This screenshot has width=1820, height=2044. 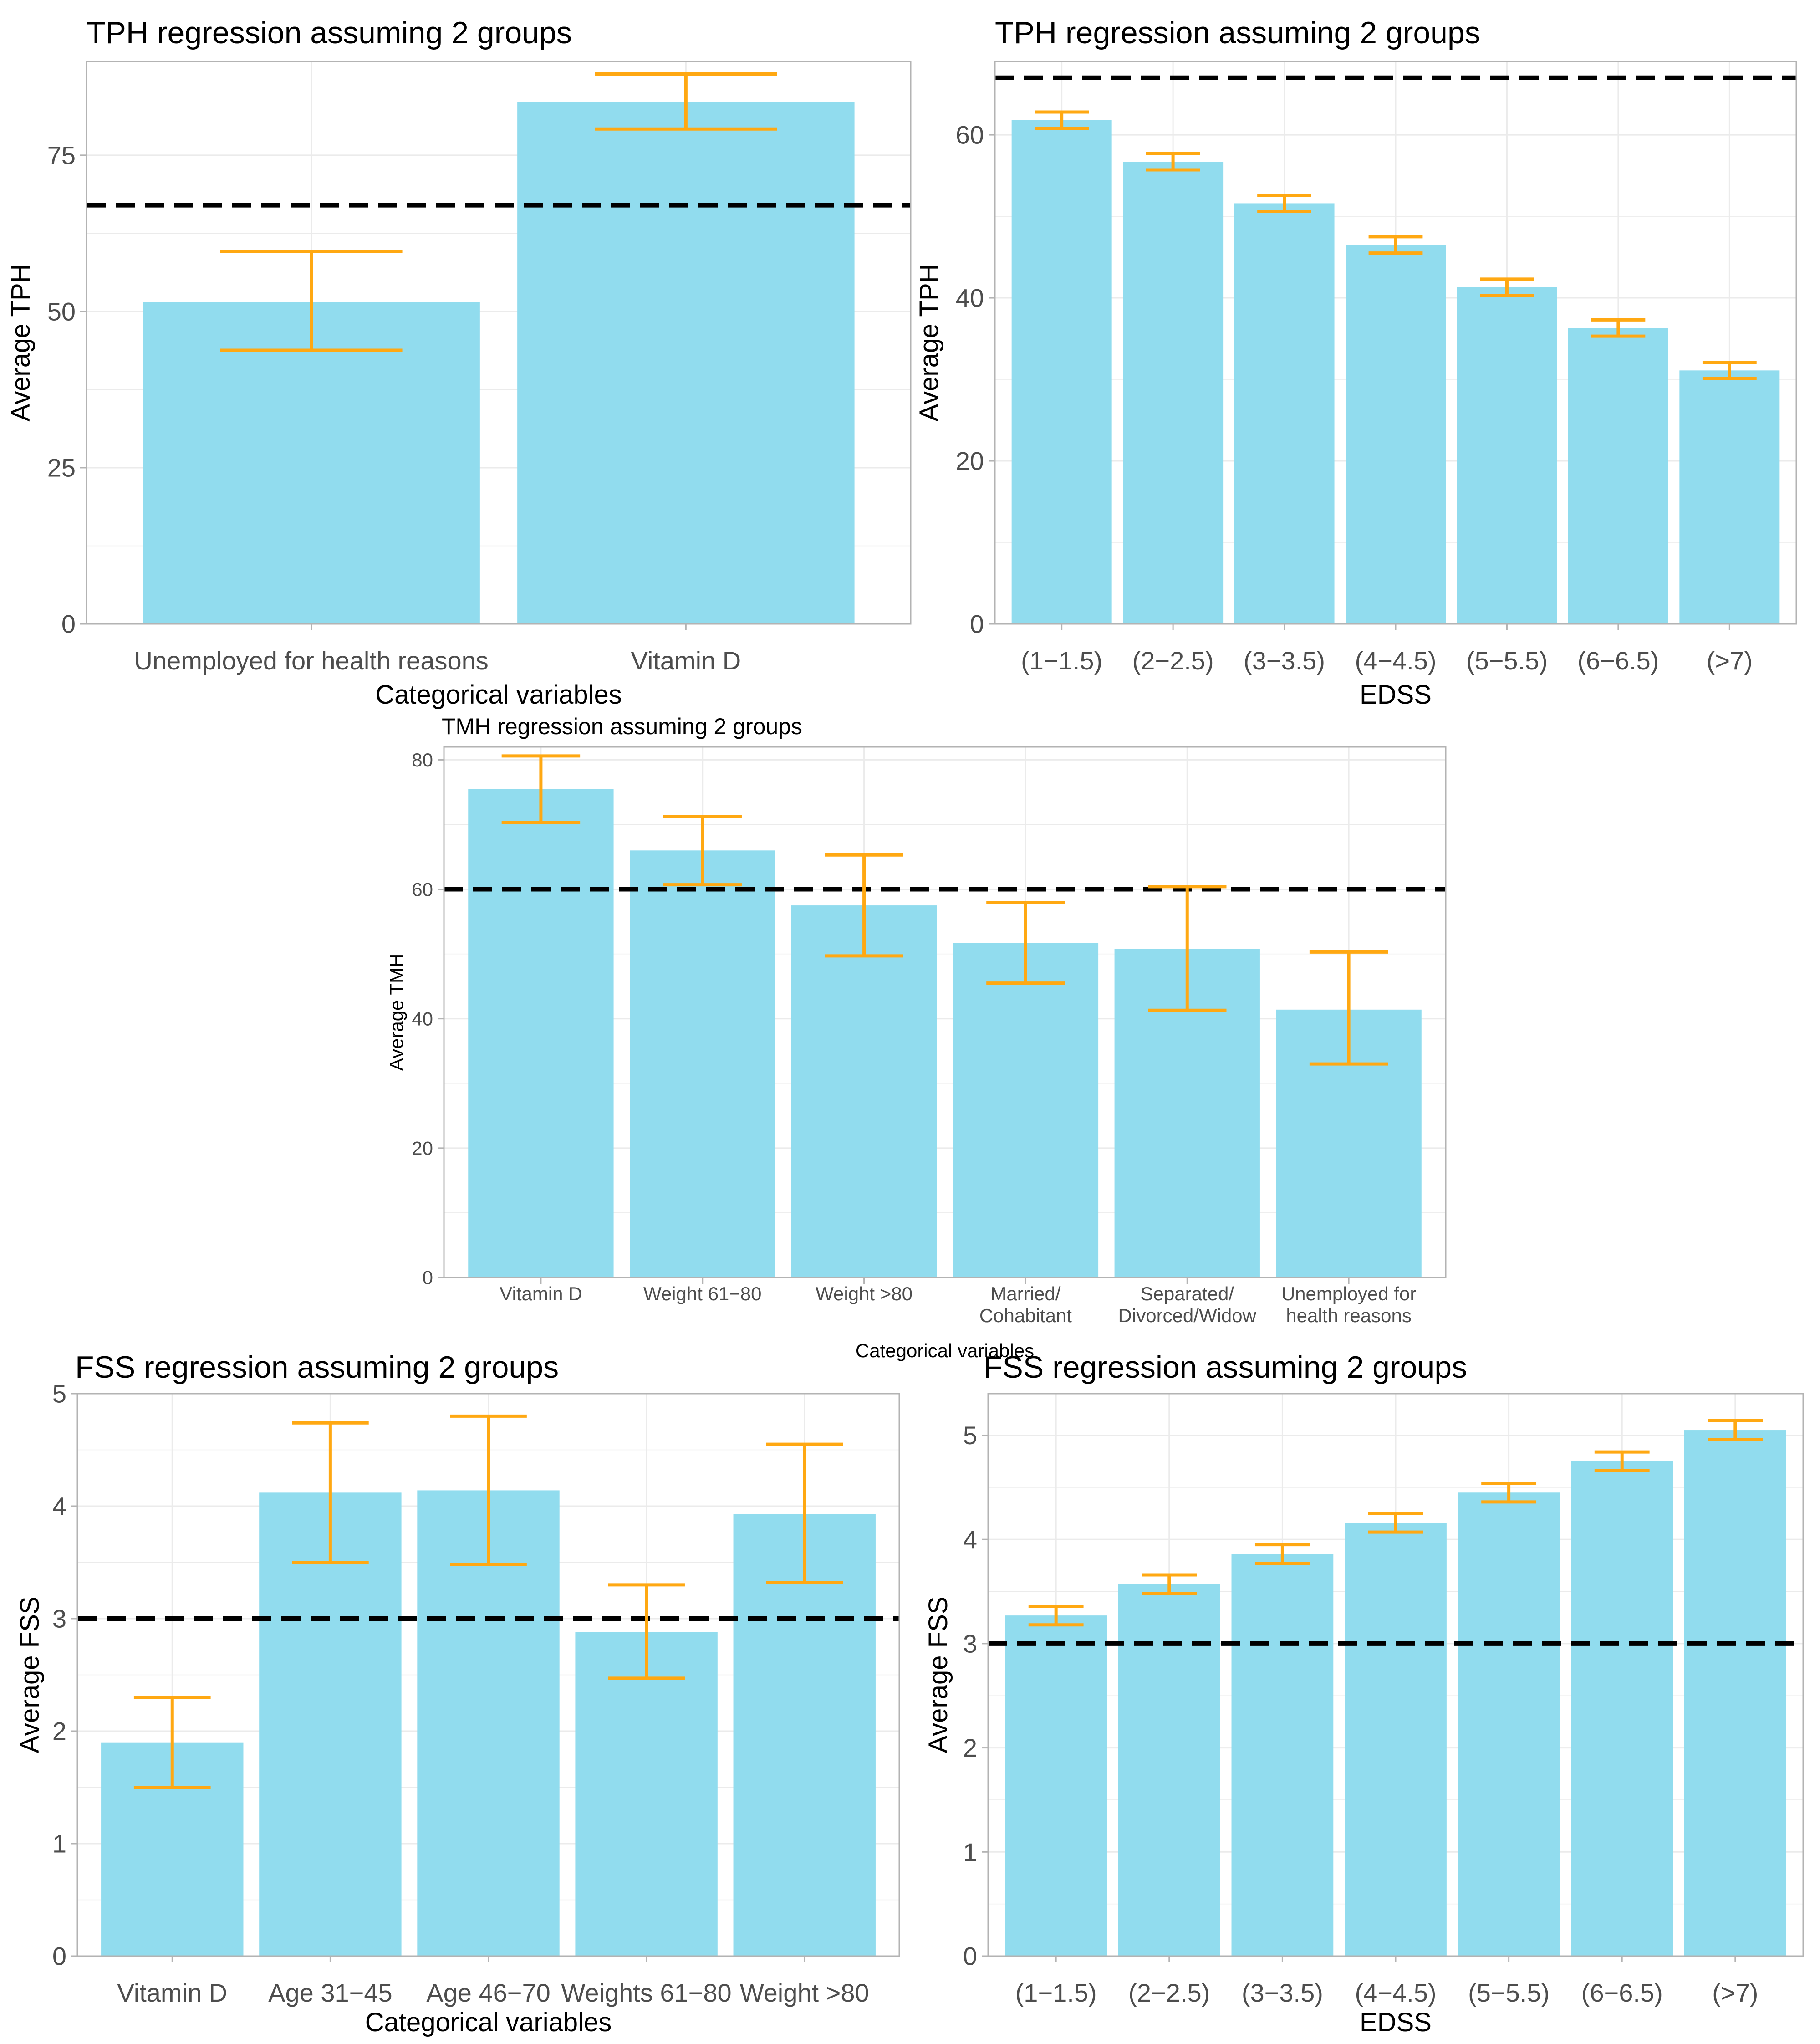 I want to click on chart-title: FSS regression assuming 2 groups, so click(x=1225, y=1367).